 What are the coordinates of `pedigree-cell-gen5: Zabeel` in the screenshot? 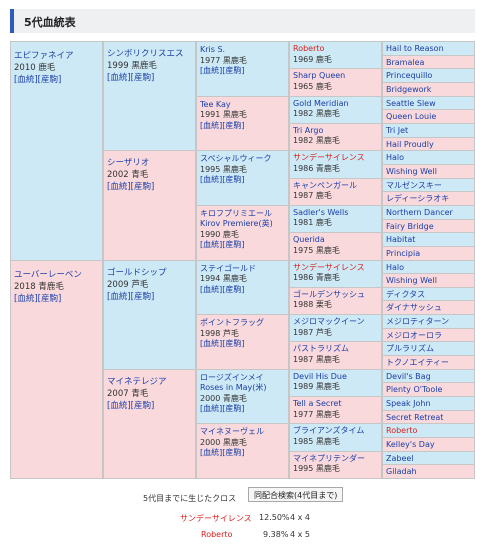 It's located at (428, 458).